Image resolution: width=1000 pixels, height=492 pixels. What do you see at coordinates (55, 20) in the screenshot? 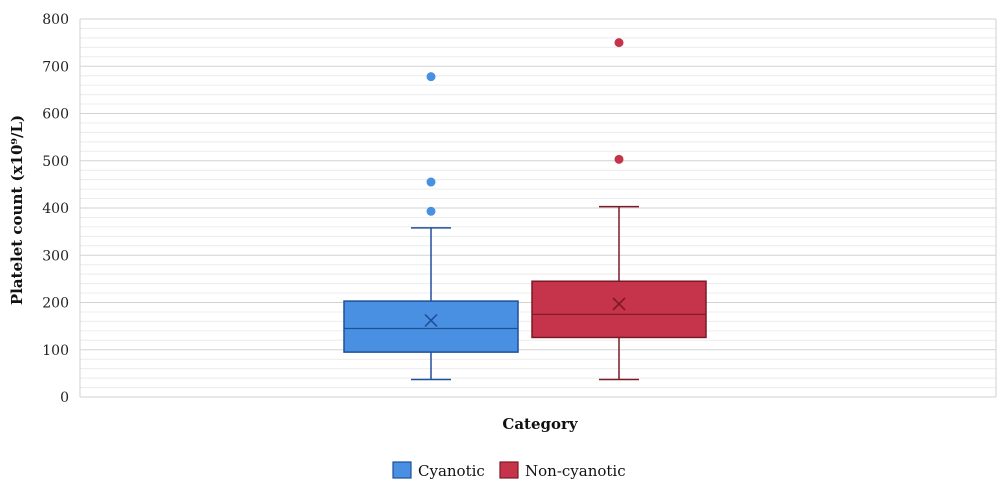
I see `y-tick-label: 800` at bounding box center [55, 20].